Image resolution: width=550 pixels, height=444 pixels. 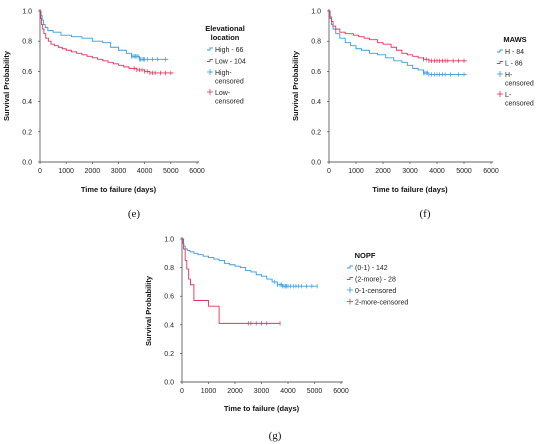 I want to click on legend-item-label: 2-more-censored, so click(x=381, y=303).